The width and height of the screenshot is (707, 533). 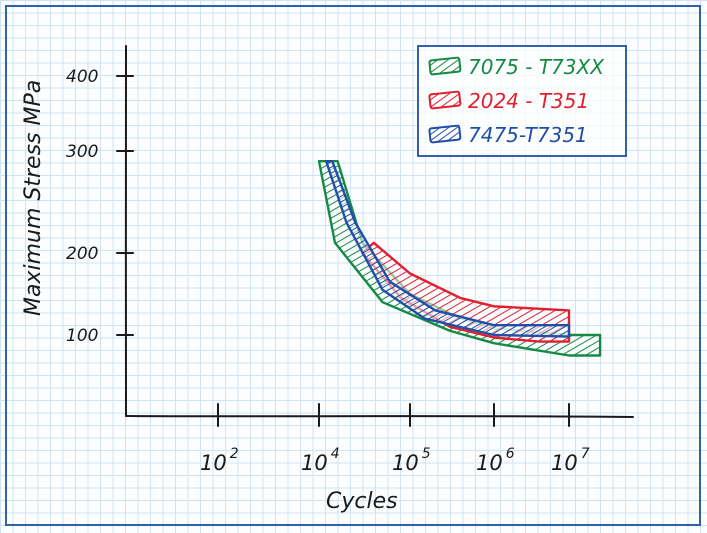 What do you see at coordinates (234, 454) in the screenshot?
I see `x-tick-exponent: 2` at bounding box center [234, 454].